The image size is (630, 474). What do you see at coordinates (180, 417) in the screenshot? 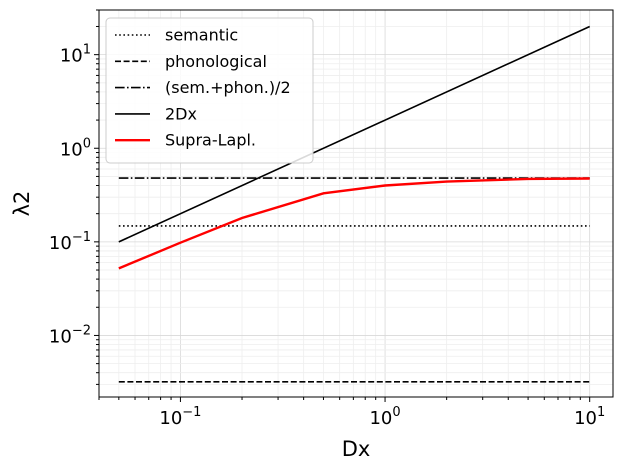
I see `x-tick-label: 10⁻¹` at bounding box center [180, 417].